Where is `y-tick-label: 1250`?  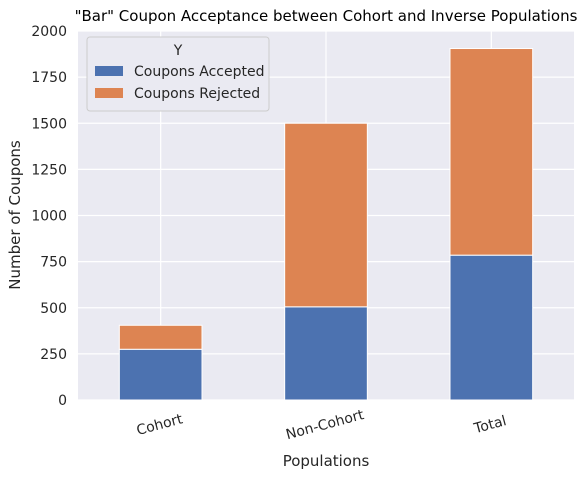 y-tick-label: 1250 is located at coordinates (49, 170).